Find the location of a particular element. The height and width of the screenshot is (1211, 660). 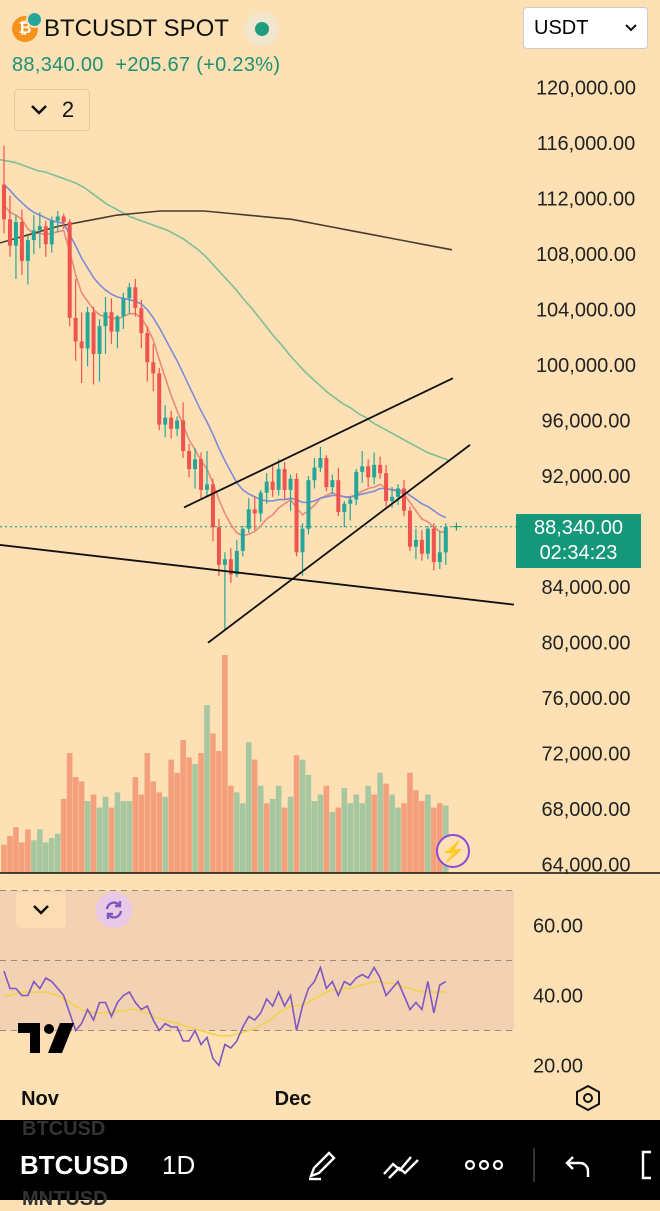

toolbar-symbol-button: BTCUSD is located at coordinates (74, 1165).